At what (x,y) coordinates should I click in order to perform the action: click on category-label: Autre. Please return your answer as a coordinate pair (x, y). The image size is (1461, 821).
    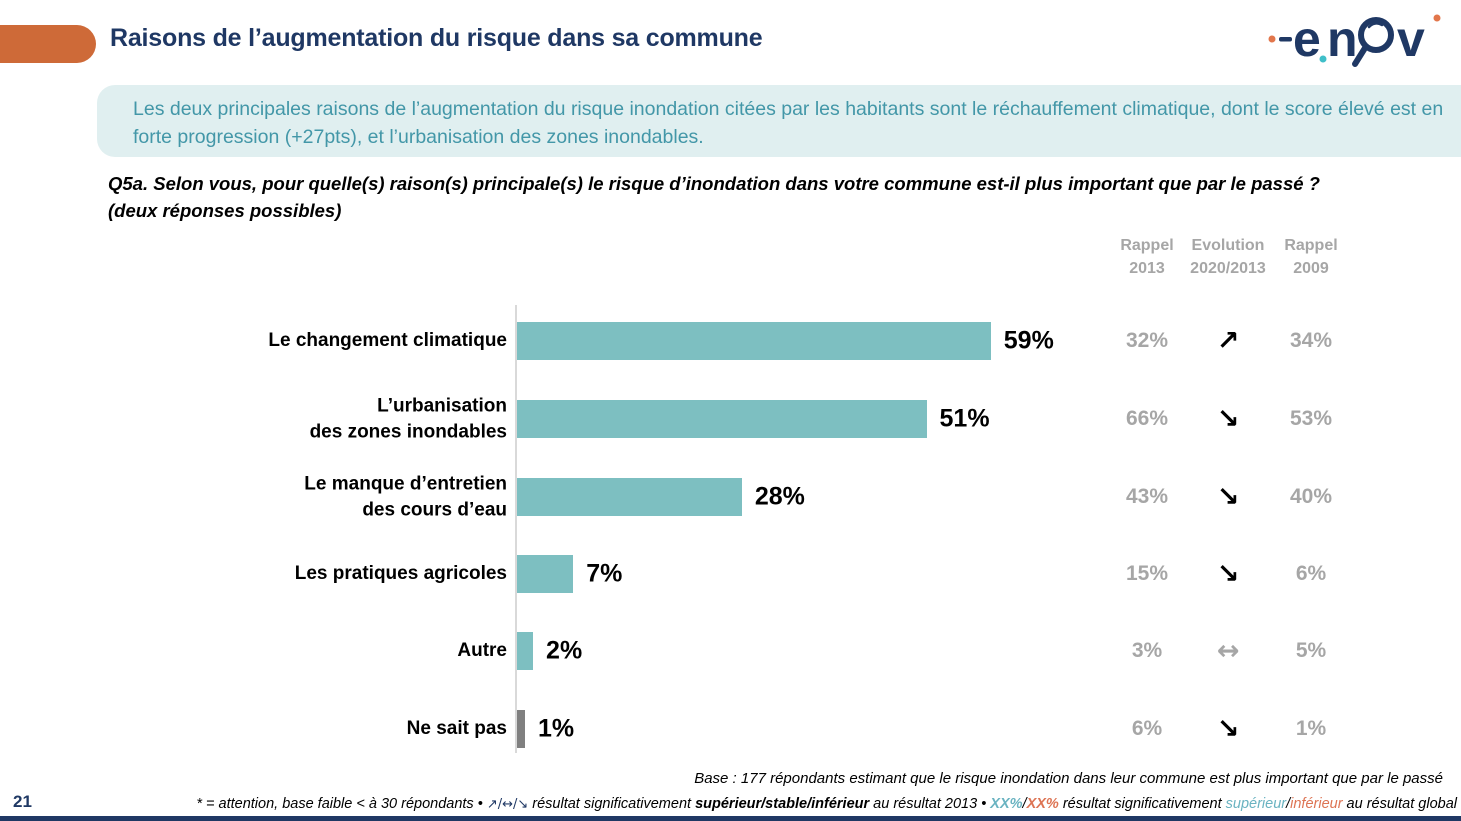
    Looking at the image, I should click on (482, 651).